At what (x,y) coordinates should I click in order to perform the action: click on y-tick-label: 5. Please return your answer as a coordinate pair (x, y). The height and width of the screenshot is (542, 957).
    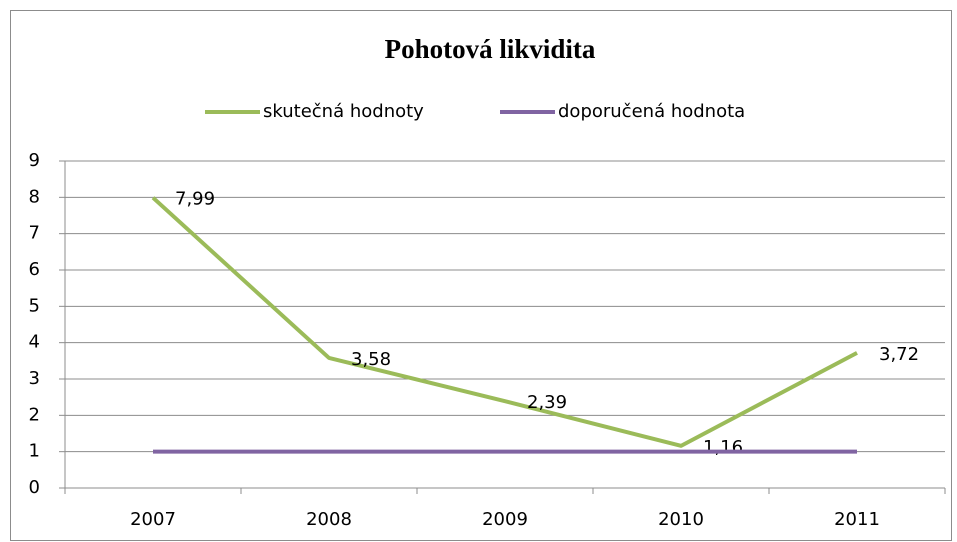
    Looking at the image, I should click on (34, 305).